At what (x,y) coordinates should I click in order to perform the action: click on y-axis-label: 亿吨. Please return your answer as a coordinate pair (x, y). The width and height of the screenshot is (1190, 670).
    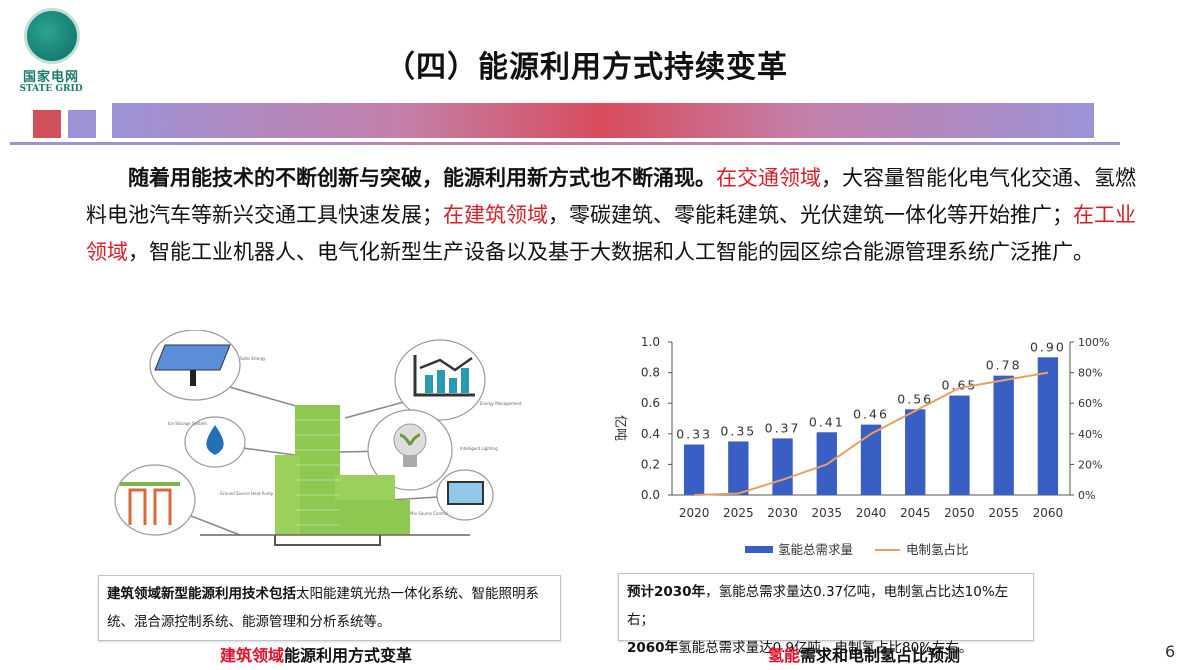
    Looking at the image, I should click on (619, 428).